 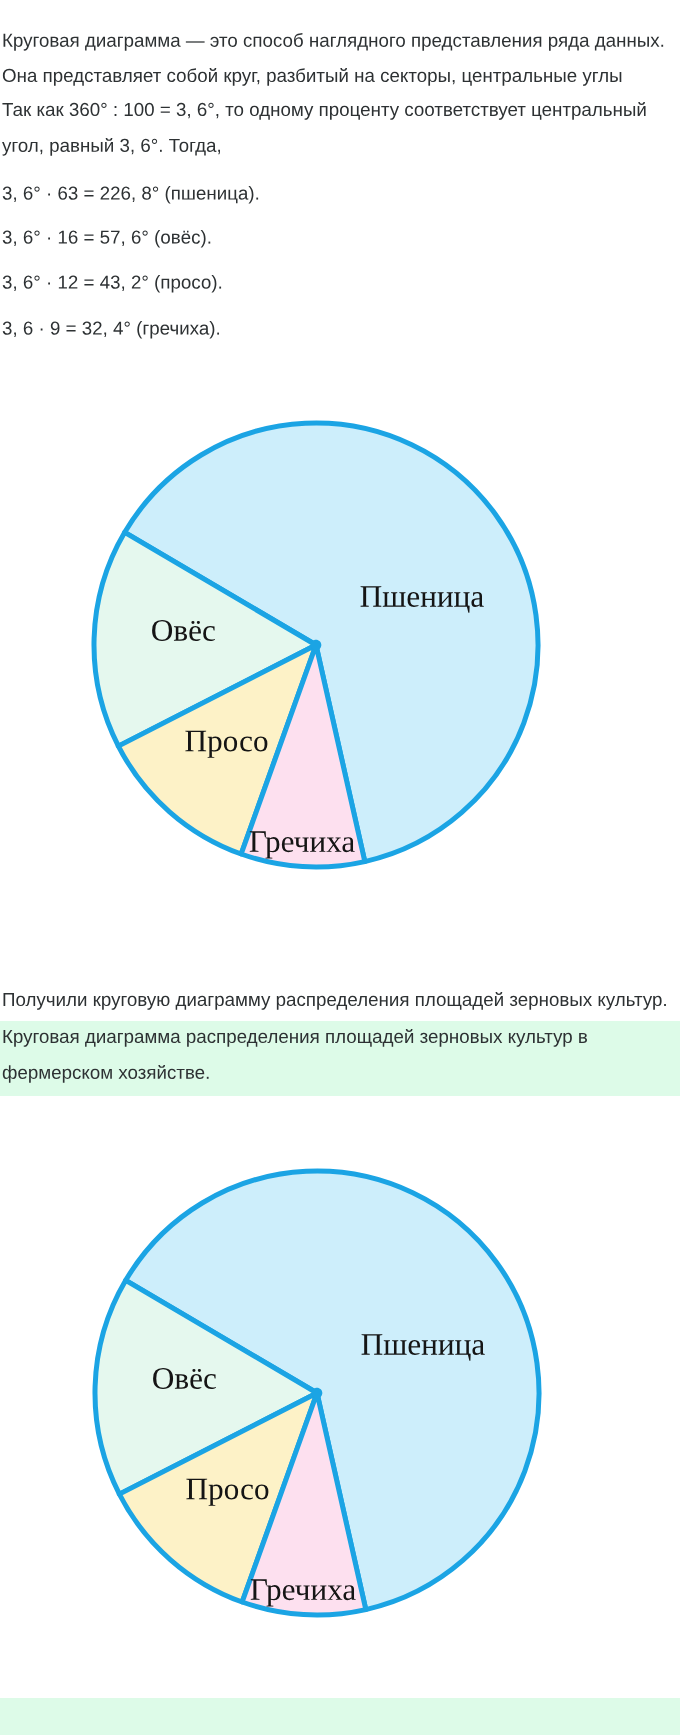 I want to click on text: 3, 6° · 12 = 43, 2° (просо)., so click(x=112, y=284).